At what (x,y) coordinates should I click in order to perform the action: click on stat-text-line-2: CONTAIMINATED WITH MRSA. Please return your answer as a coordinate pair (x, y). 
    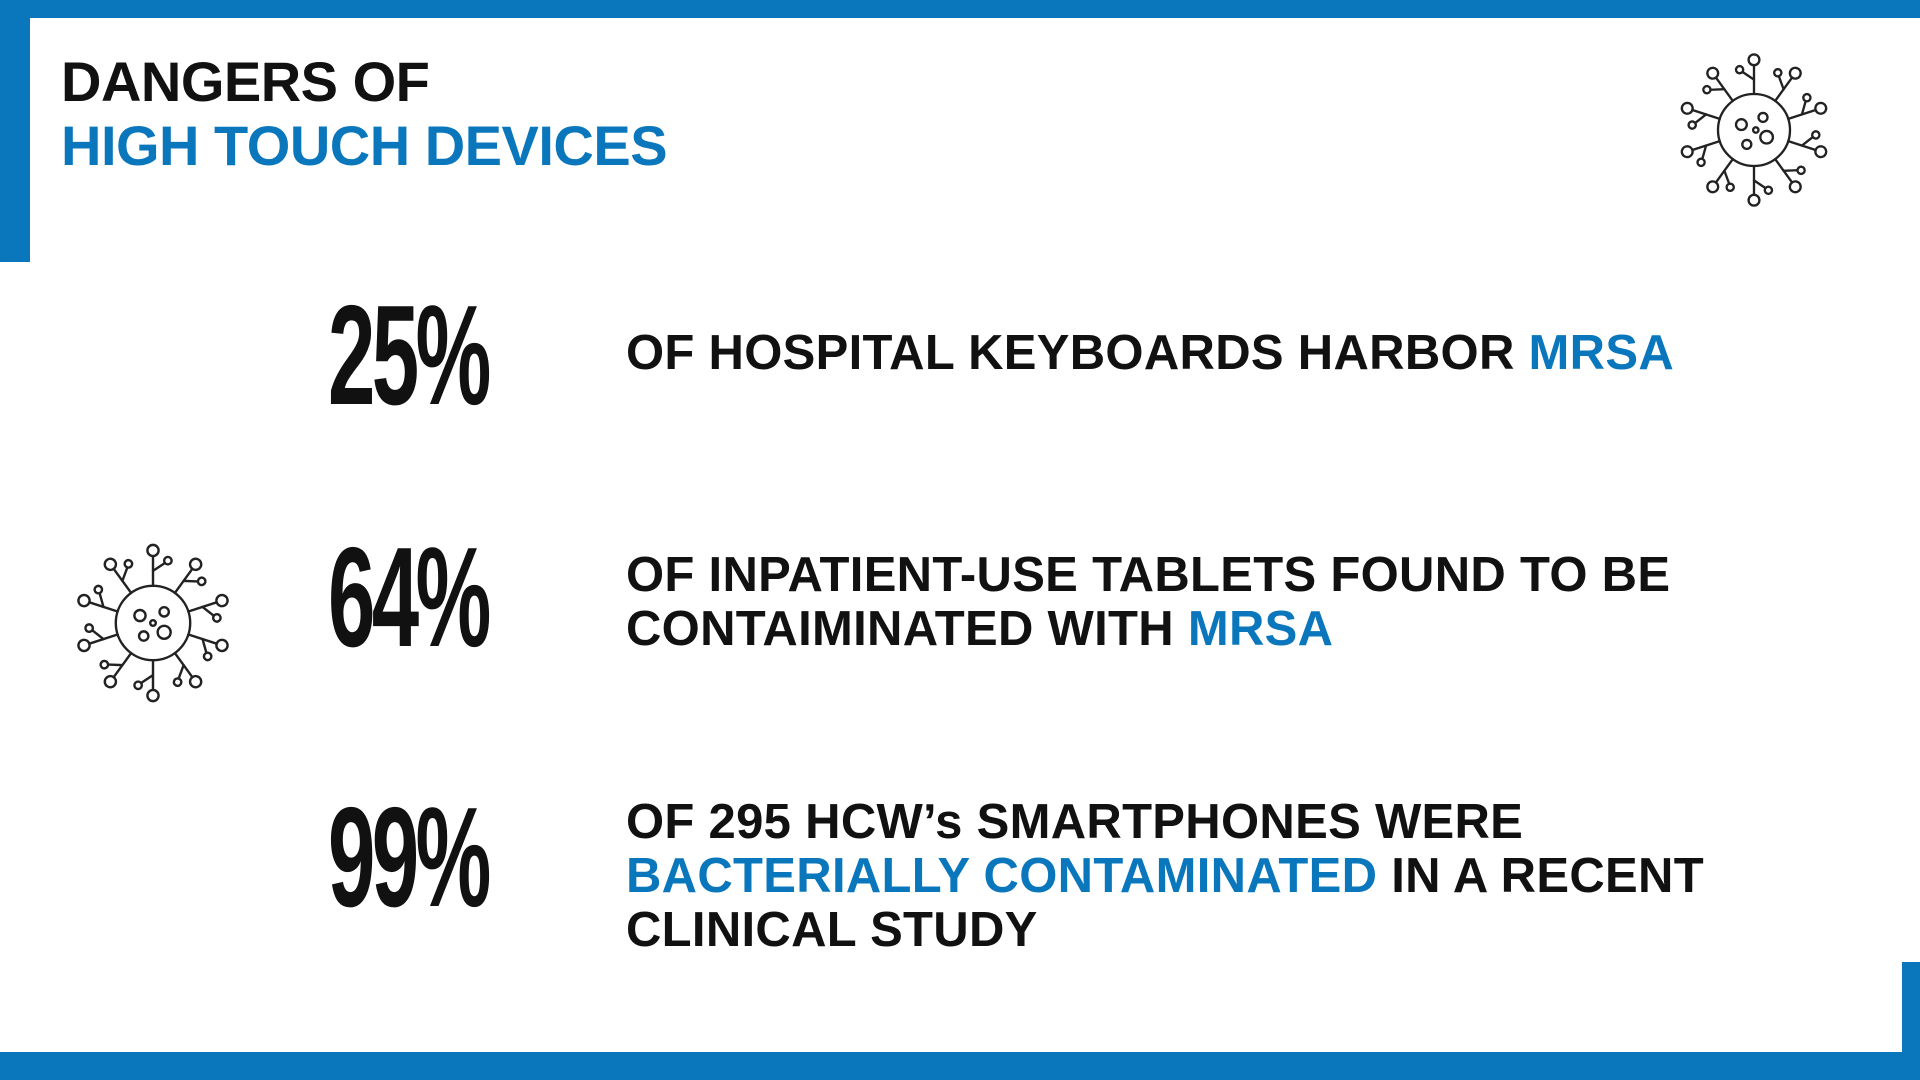
    Looking at the image, I should click on (1148, 629).